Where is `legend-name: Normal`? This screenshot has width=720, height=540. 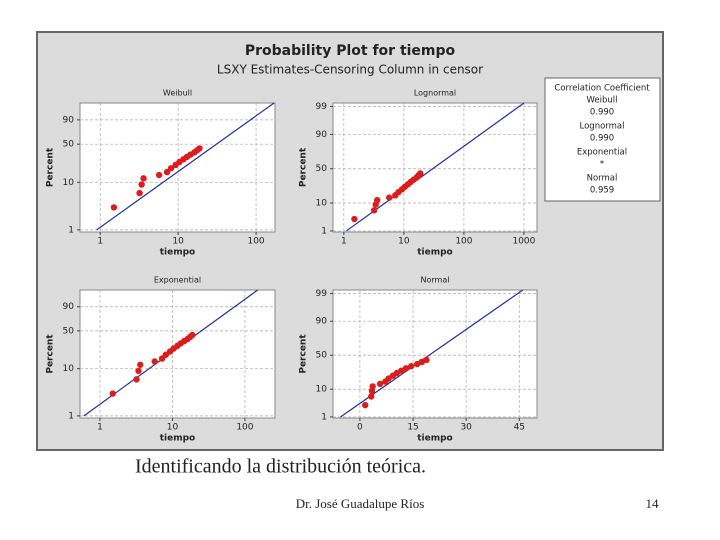
legend-name: Normal is located at coordinates (602, 179).